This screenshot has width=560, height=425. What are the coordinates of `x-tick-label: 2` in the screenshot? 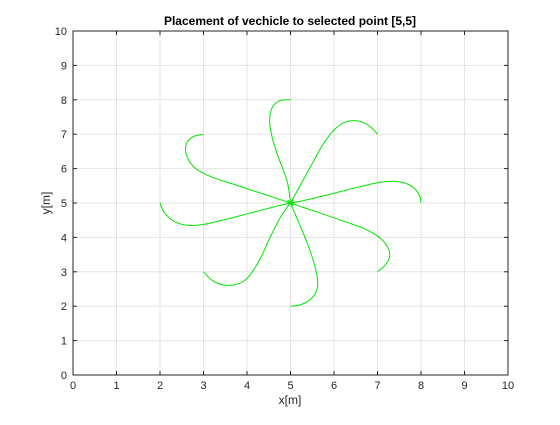 It's located at (160, 386).